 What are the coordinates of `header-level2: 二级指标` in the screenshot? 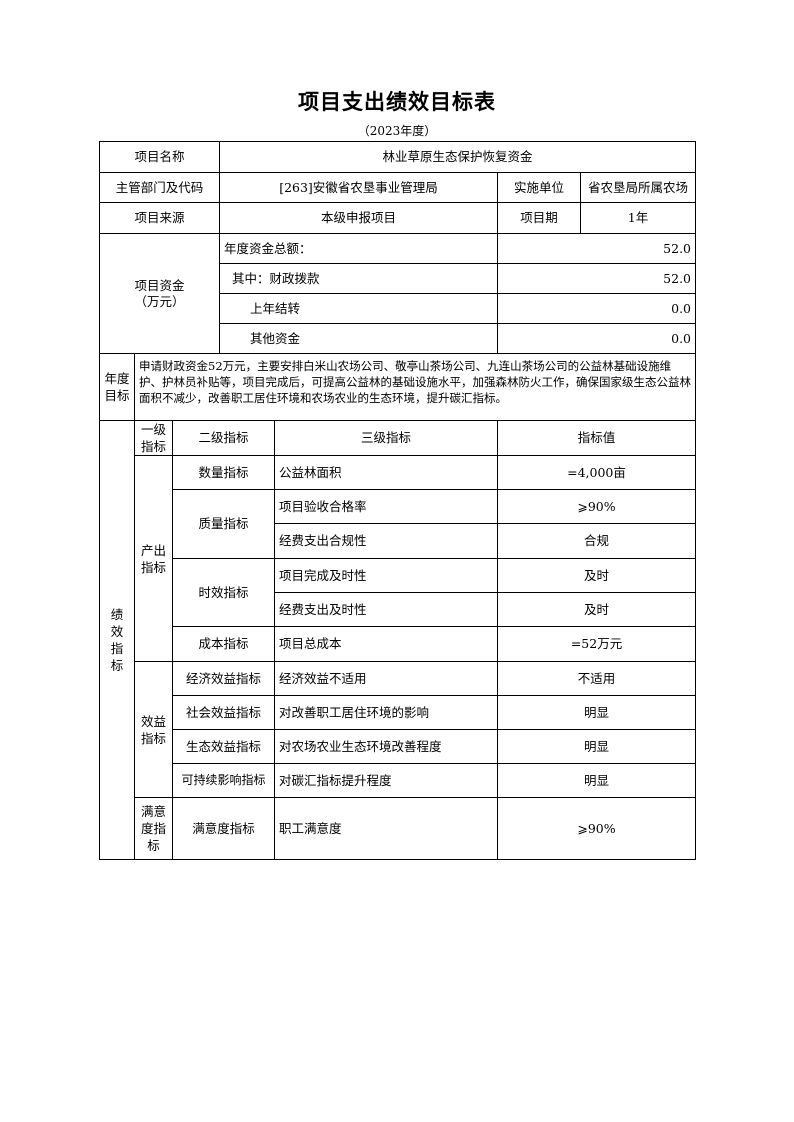 It's located at (223, 438).